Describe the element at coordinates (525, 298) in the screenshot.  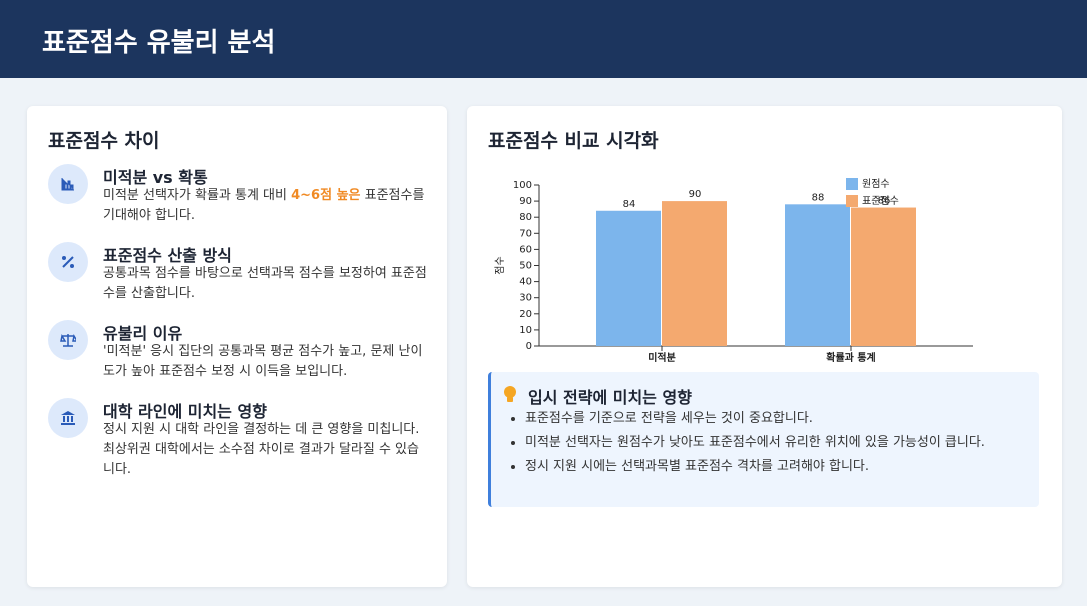
I see `y-tick-label: 30` at that location.